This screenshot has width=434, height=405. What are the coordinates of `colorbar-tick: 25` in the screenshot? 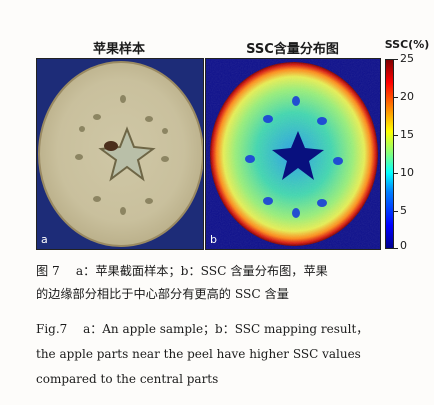 It's located at (407, 58).